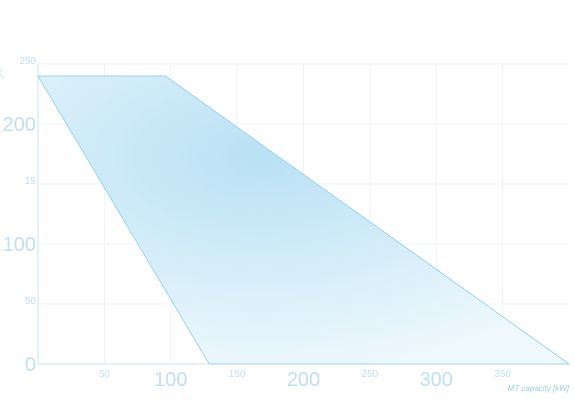 The width and height of the screenshot is (575, 406). What do you see at coordinates (30, 365) in the screenshot?
I see `y-tick-label: 0` at bounding box center [30, 365].